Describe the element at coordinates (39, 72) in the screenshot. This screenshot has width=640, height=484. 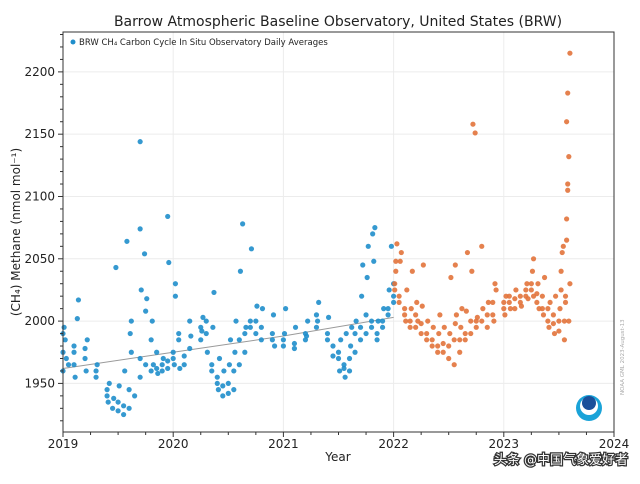
I see `y-tick-label: 2200` at that location.